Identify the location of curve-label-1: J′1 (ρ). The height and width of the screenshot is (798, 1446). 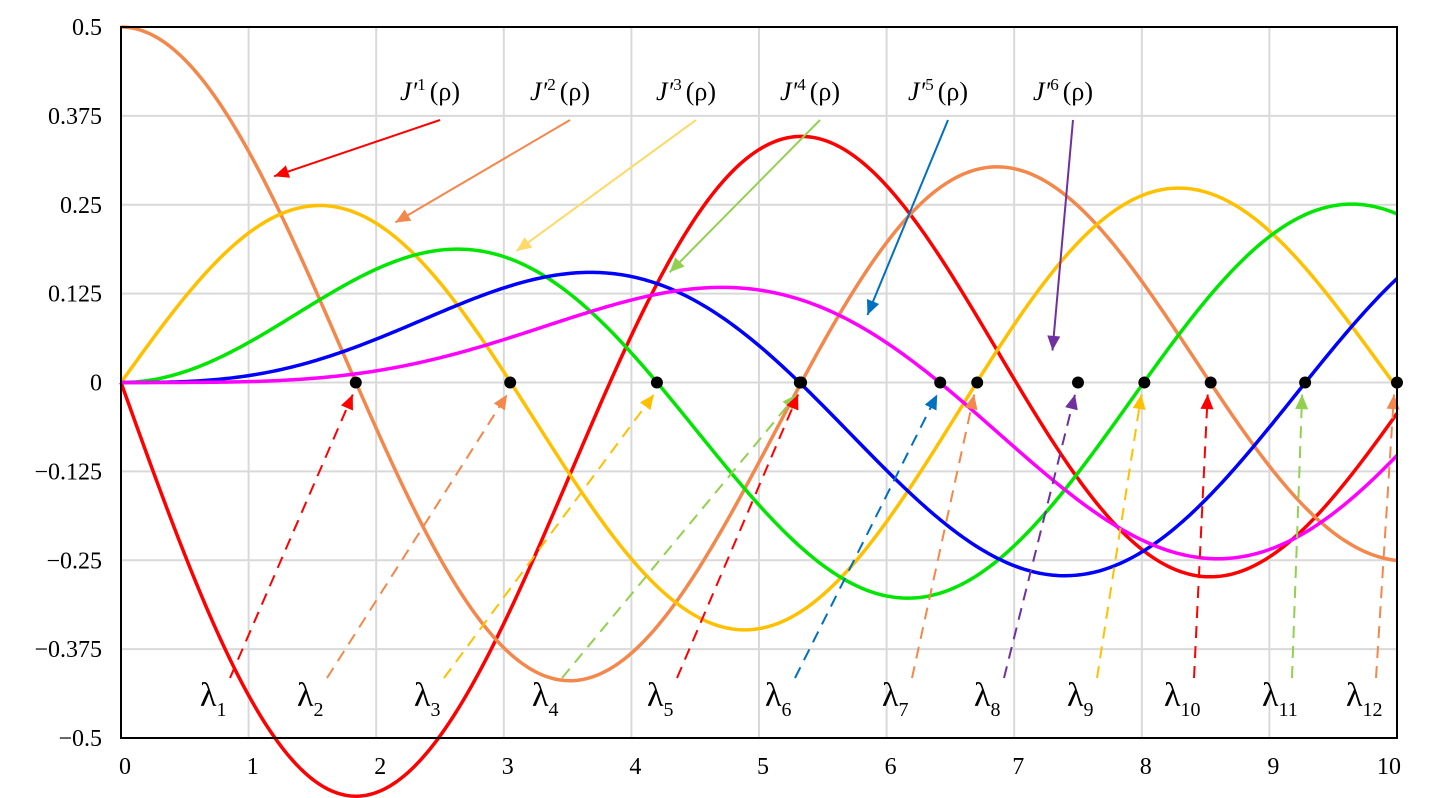
(430, 90).